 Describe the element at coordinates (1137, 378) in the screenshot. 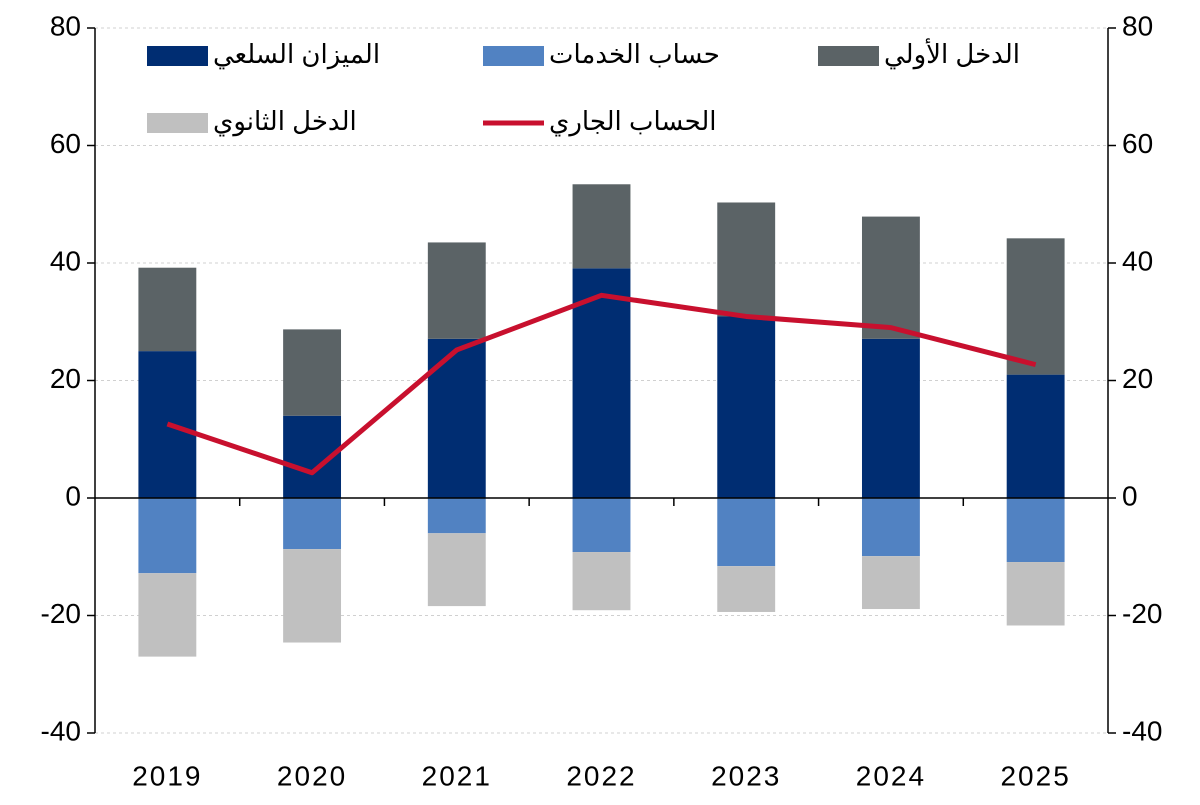

I see `y2-tick-label: 20` at that location.